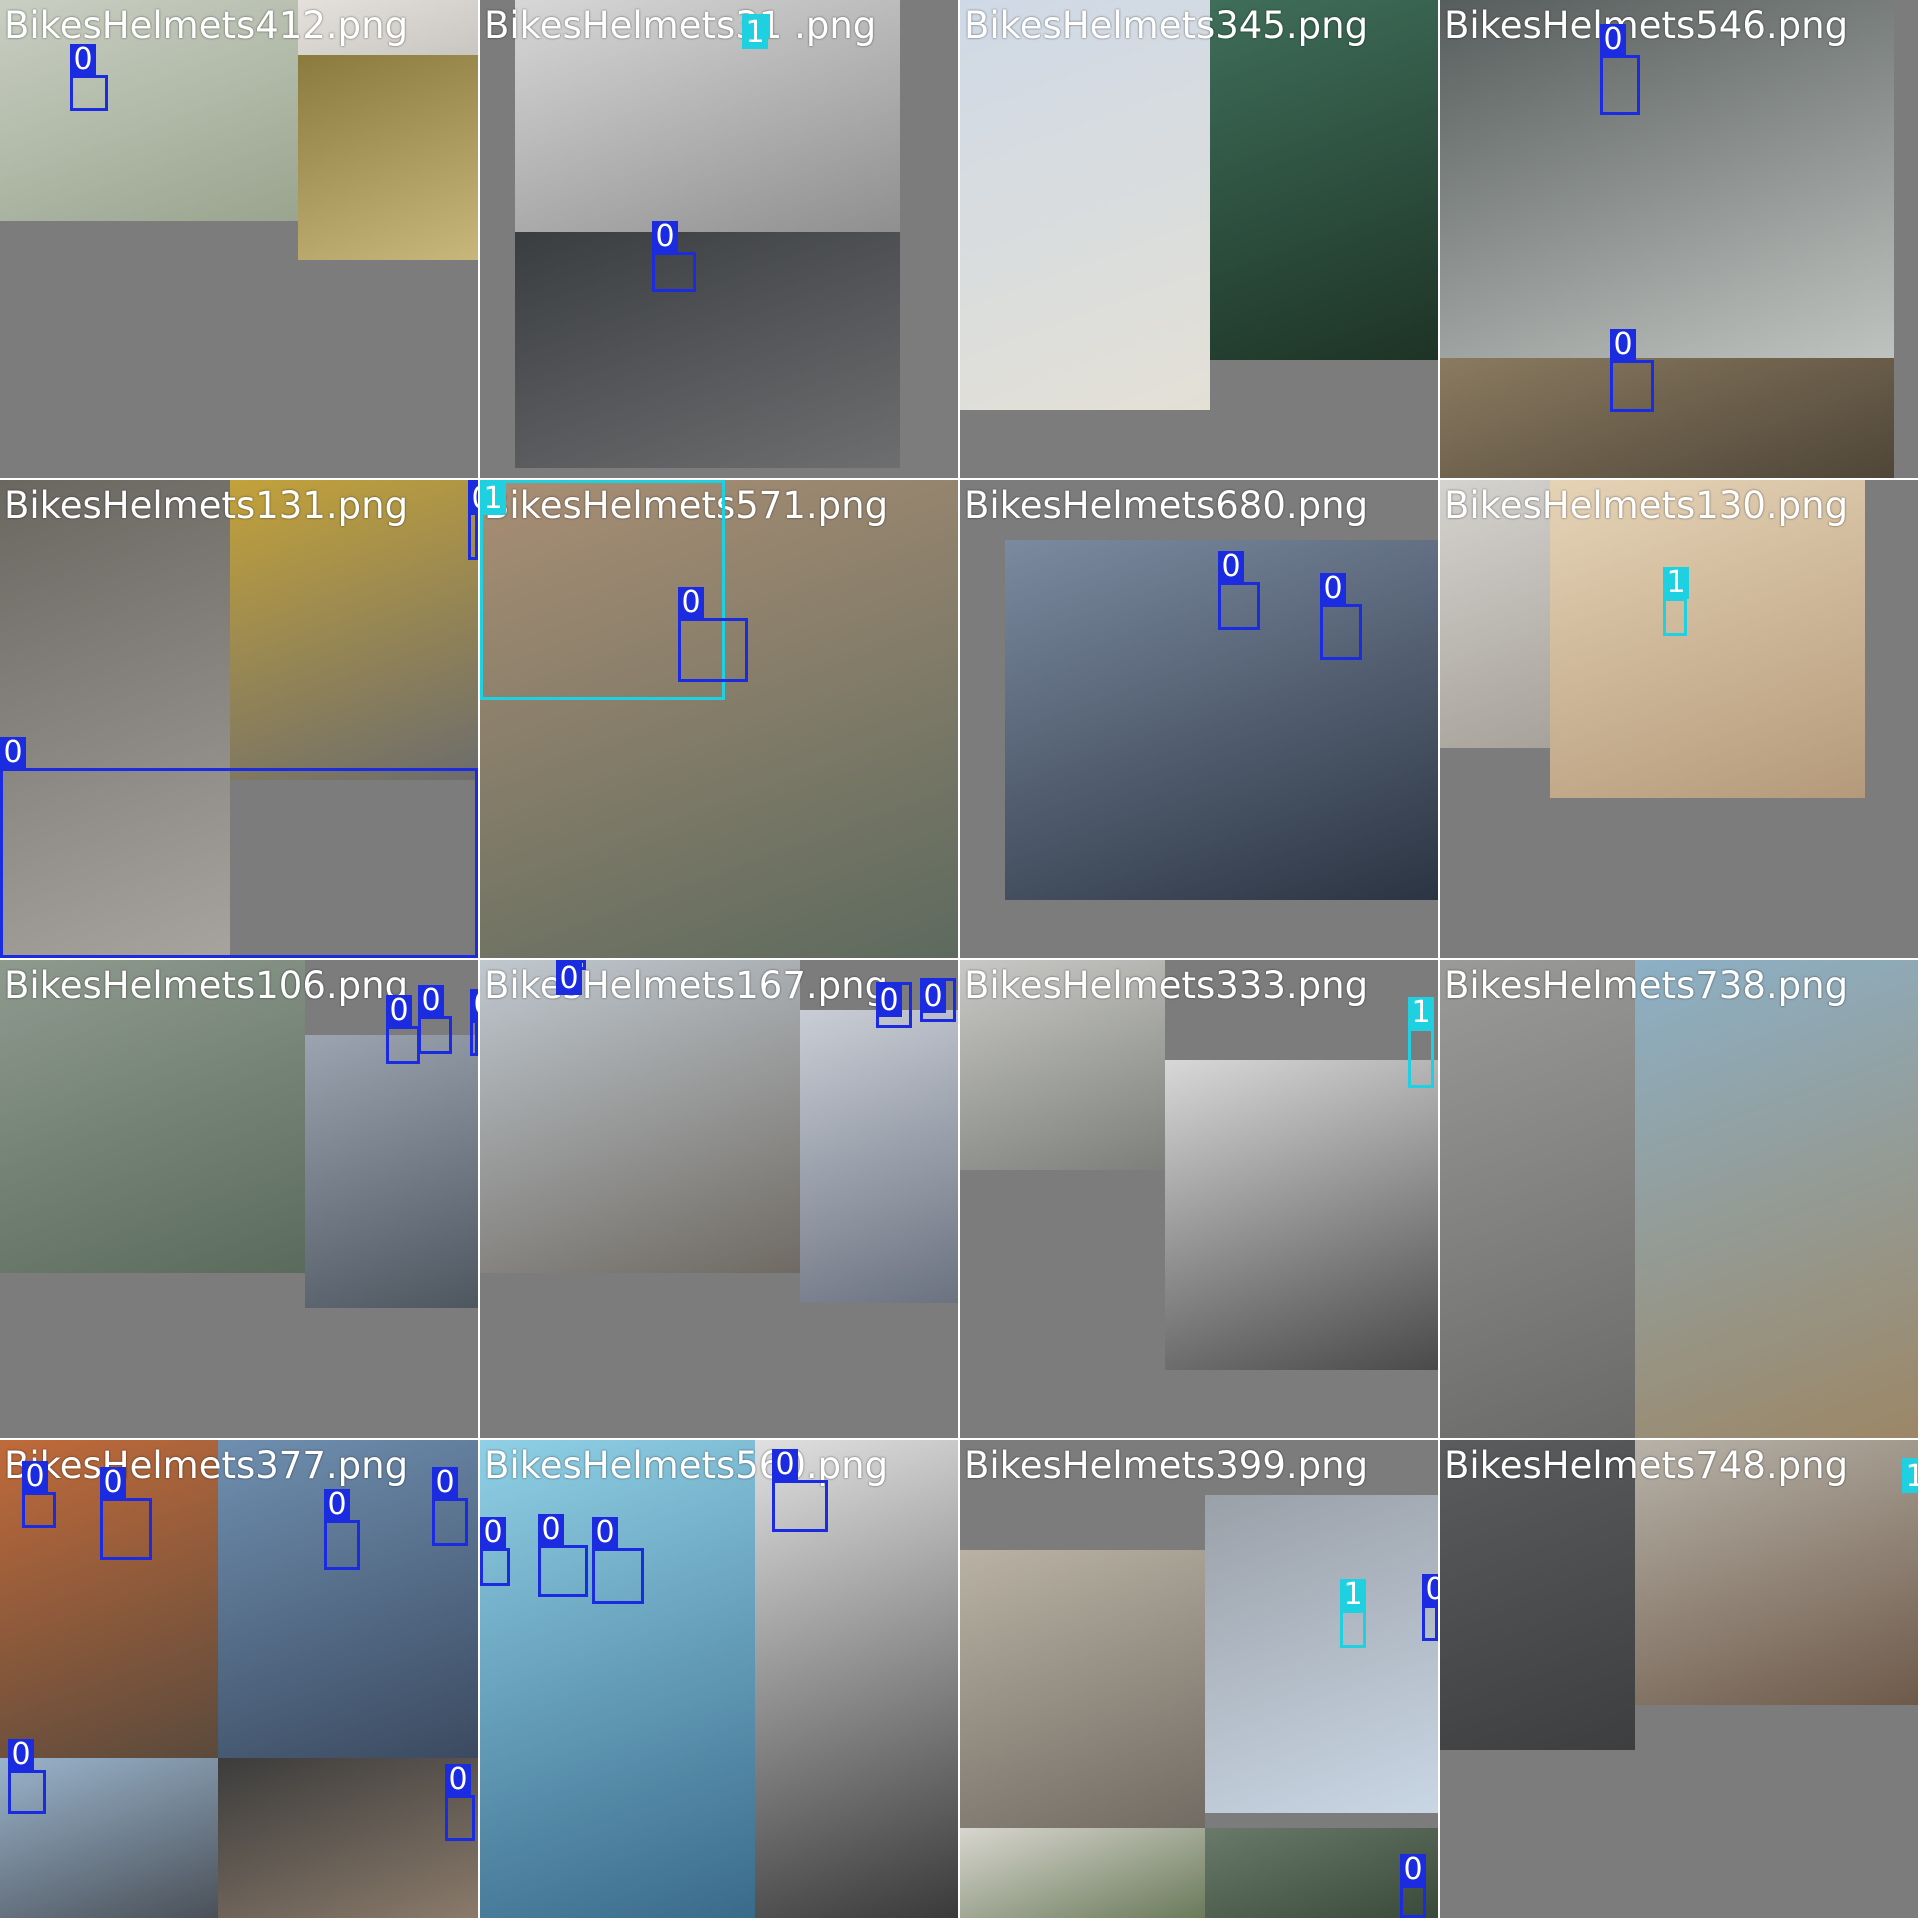 The image size is (1920, 1920). I want to click on mosaic-tile: BikesHelmets377.png 0 0 0 0 0 0, so click(239, 1679).